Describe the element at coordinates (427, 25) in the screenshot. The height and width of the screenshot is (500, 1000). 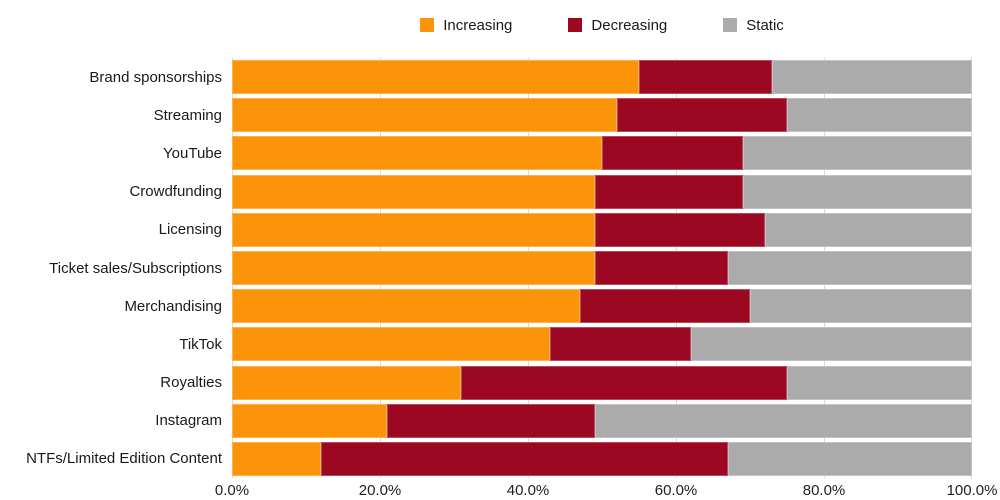
I see `legend-swatch-increasing-icon` at that location.